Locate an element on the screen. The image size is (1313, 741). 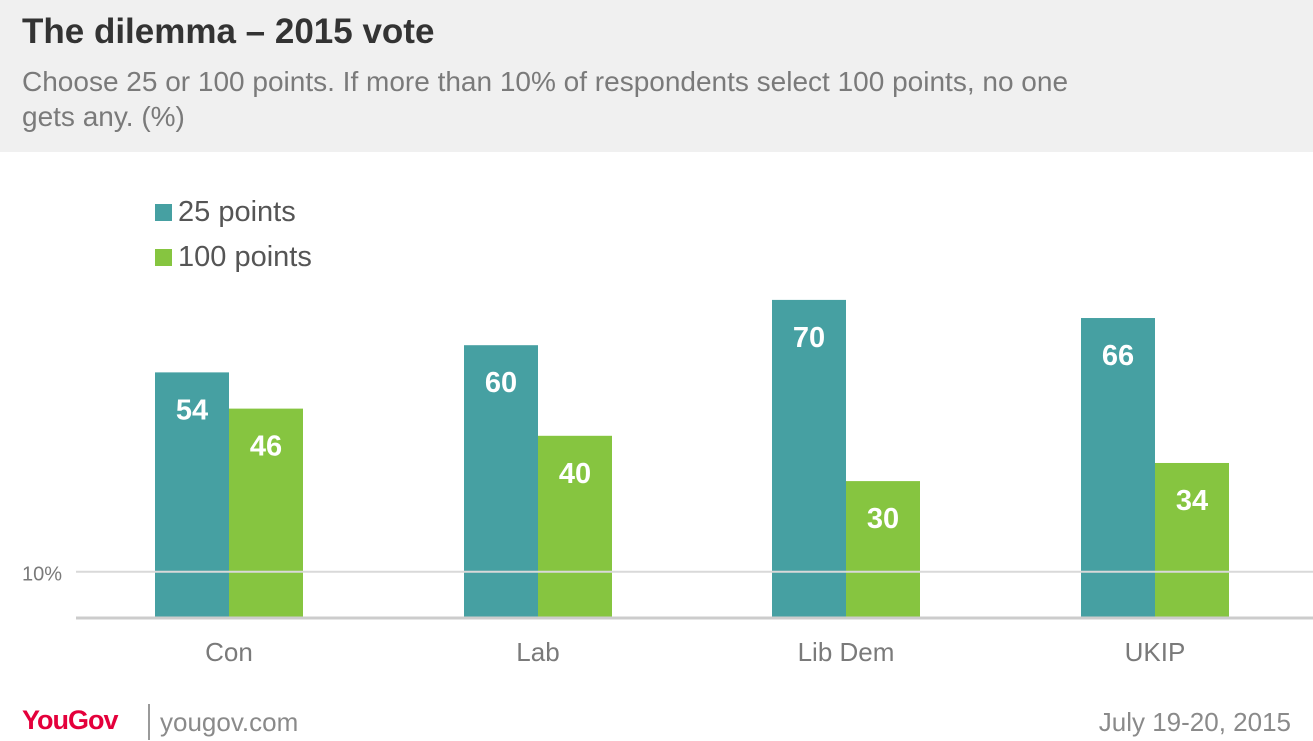
bar-lib-dem-100-points is located at coordinates (883, 549).